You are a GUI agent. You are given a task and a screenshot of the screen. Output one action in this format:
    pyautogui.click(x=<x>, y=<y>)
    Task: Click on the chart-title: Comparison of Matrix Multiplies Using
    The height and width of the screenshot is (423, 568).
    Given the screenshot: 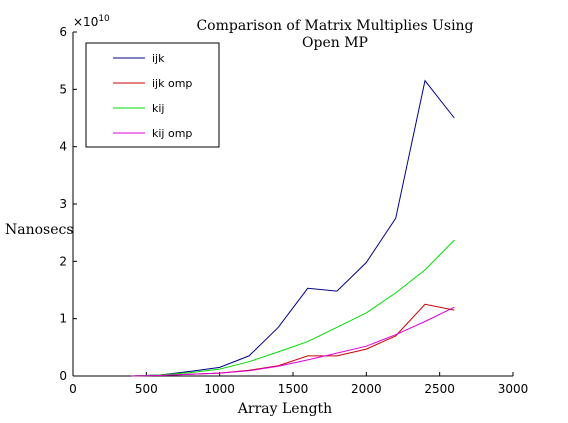 What is the action you would take?
    pyautogui.click(x=334, y=26)
    